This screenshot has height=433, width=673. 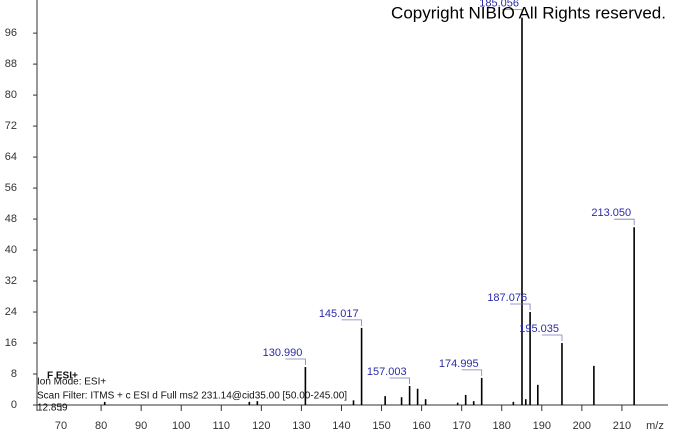 I want to click on x-tick-label: 160, so click(x=421, y=426).